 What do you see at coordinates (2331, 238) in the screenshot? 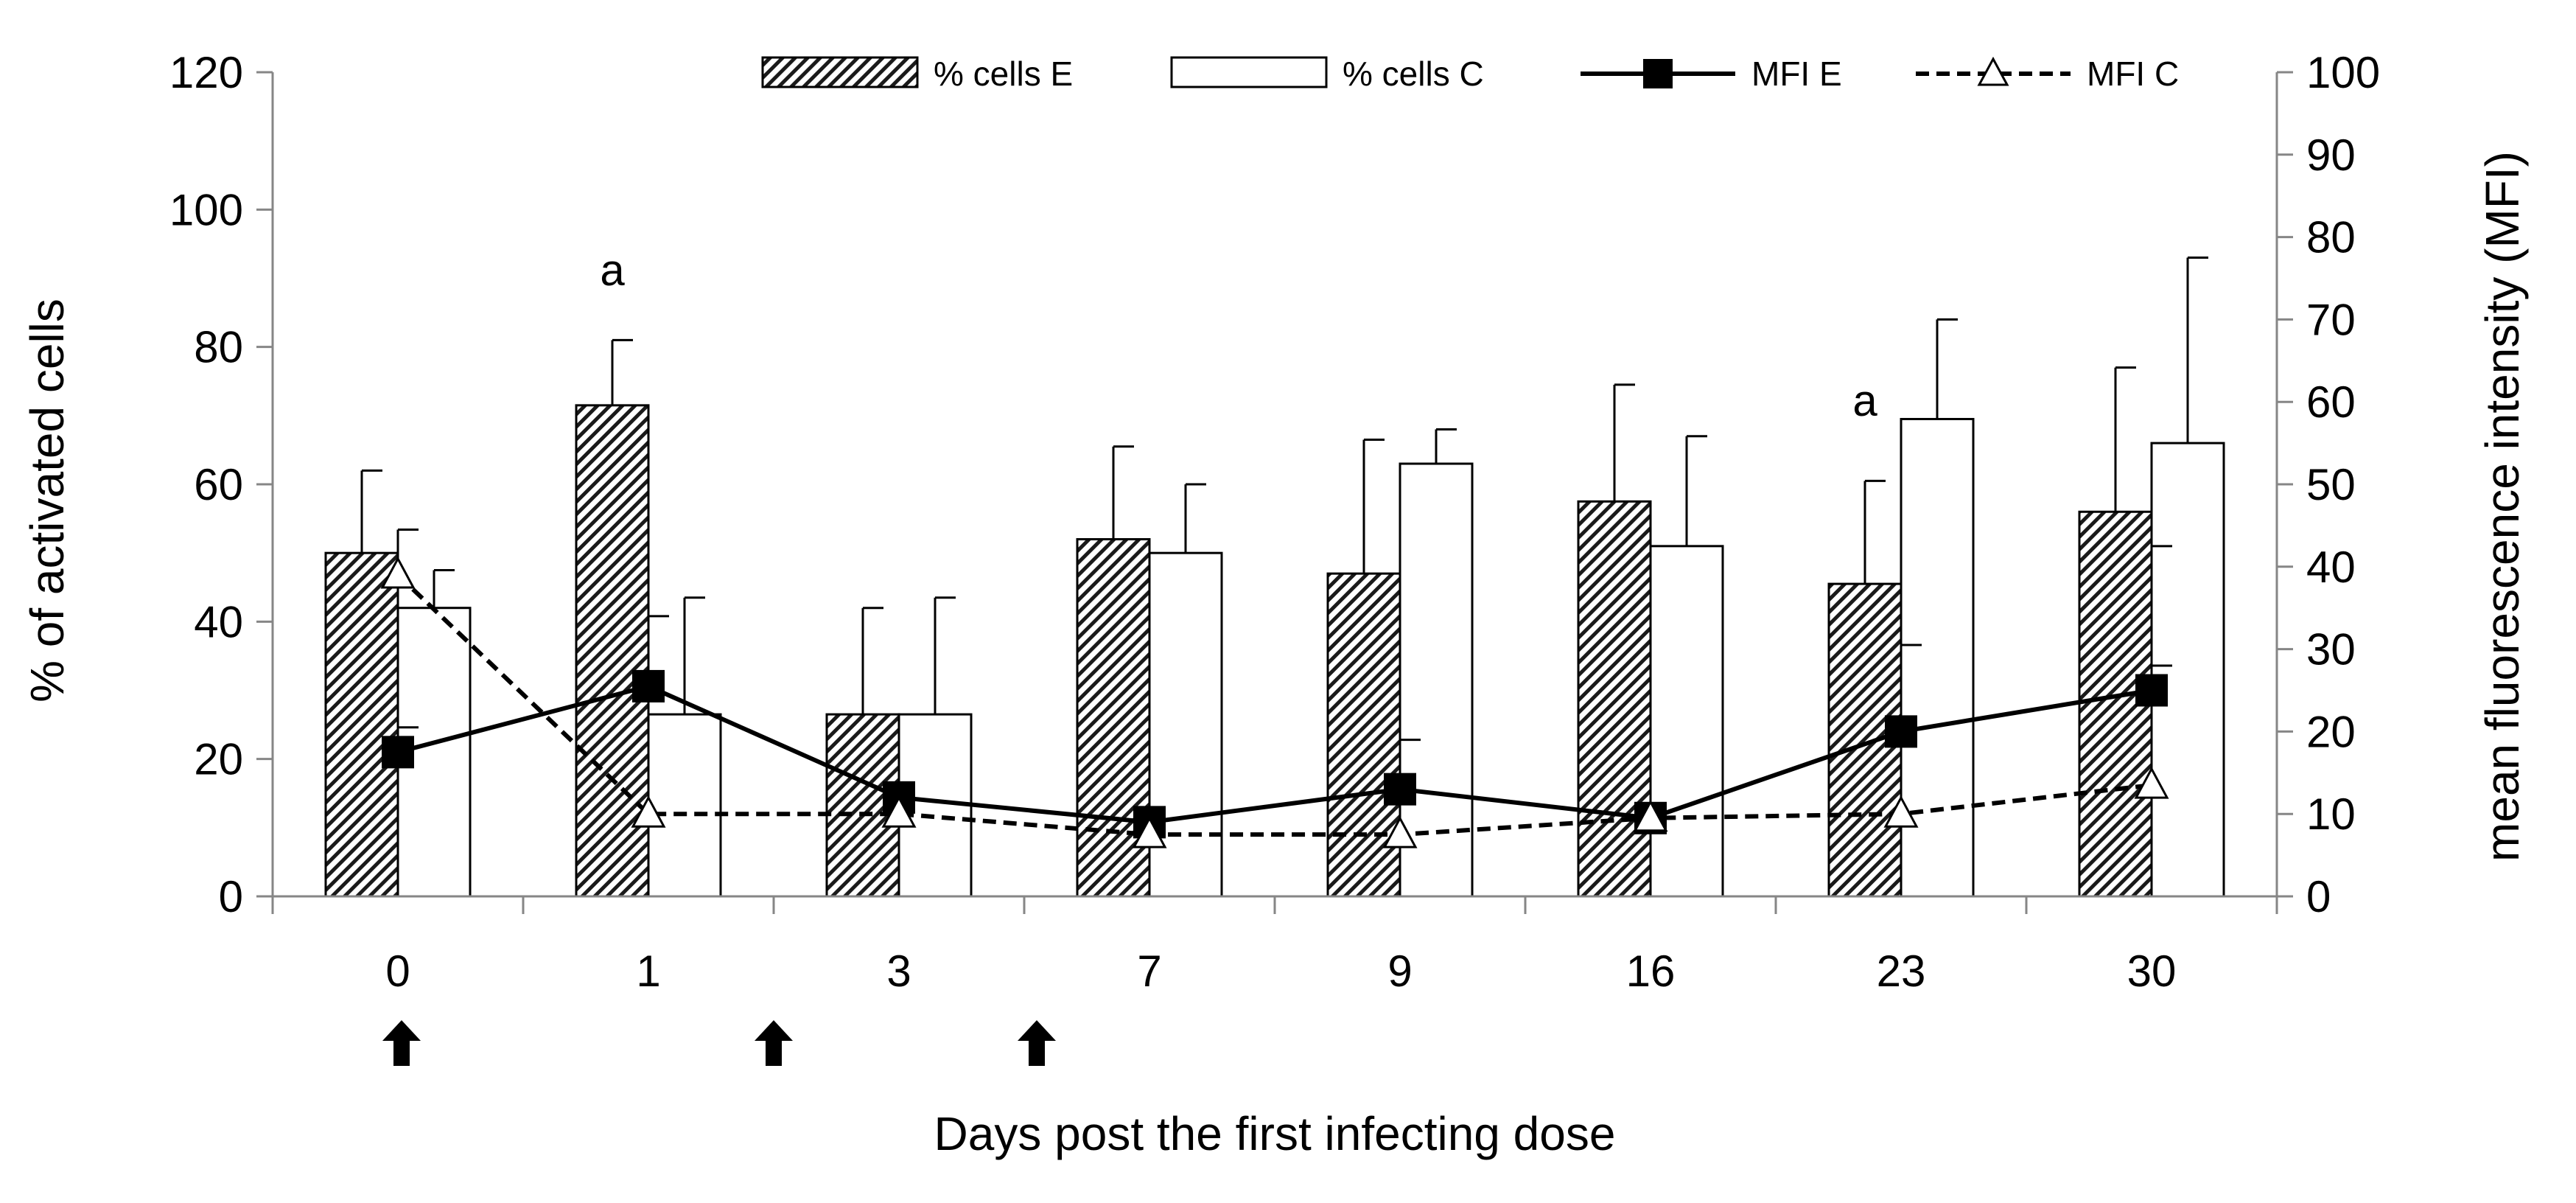
I see `y2-tick-label: 80` at bounding box center [2331, 238].